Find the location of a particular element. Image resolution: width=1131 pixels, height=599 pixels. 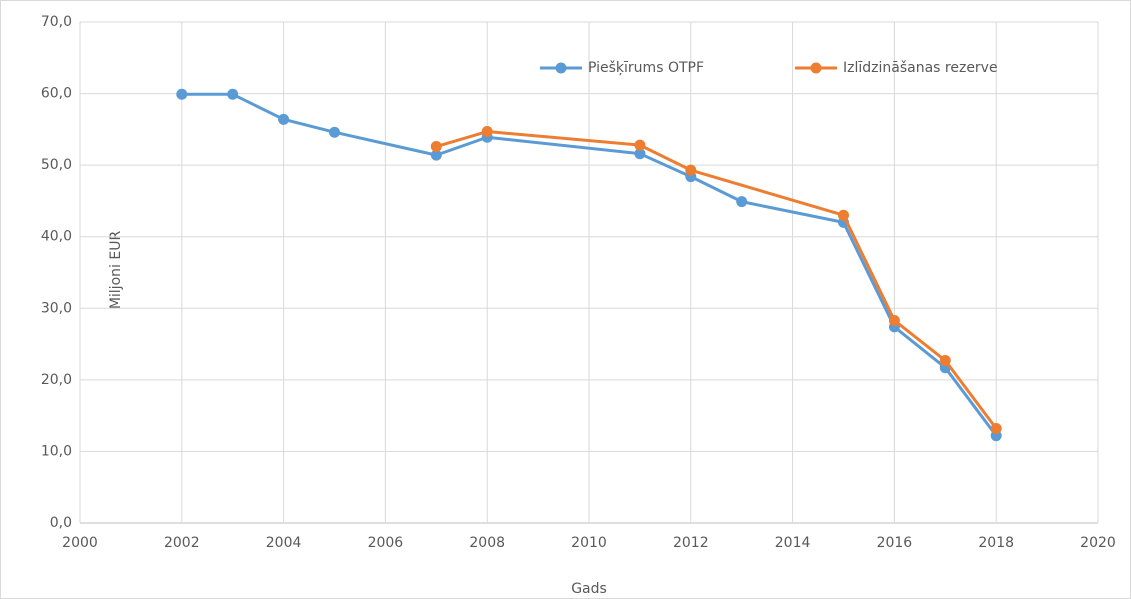

x-axis-label: Gads is located at coordinates (589, 589).